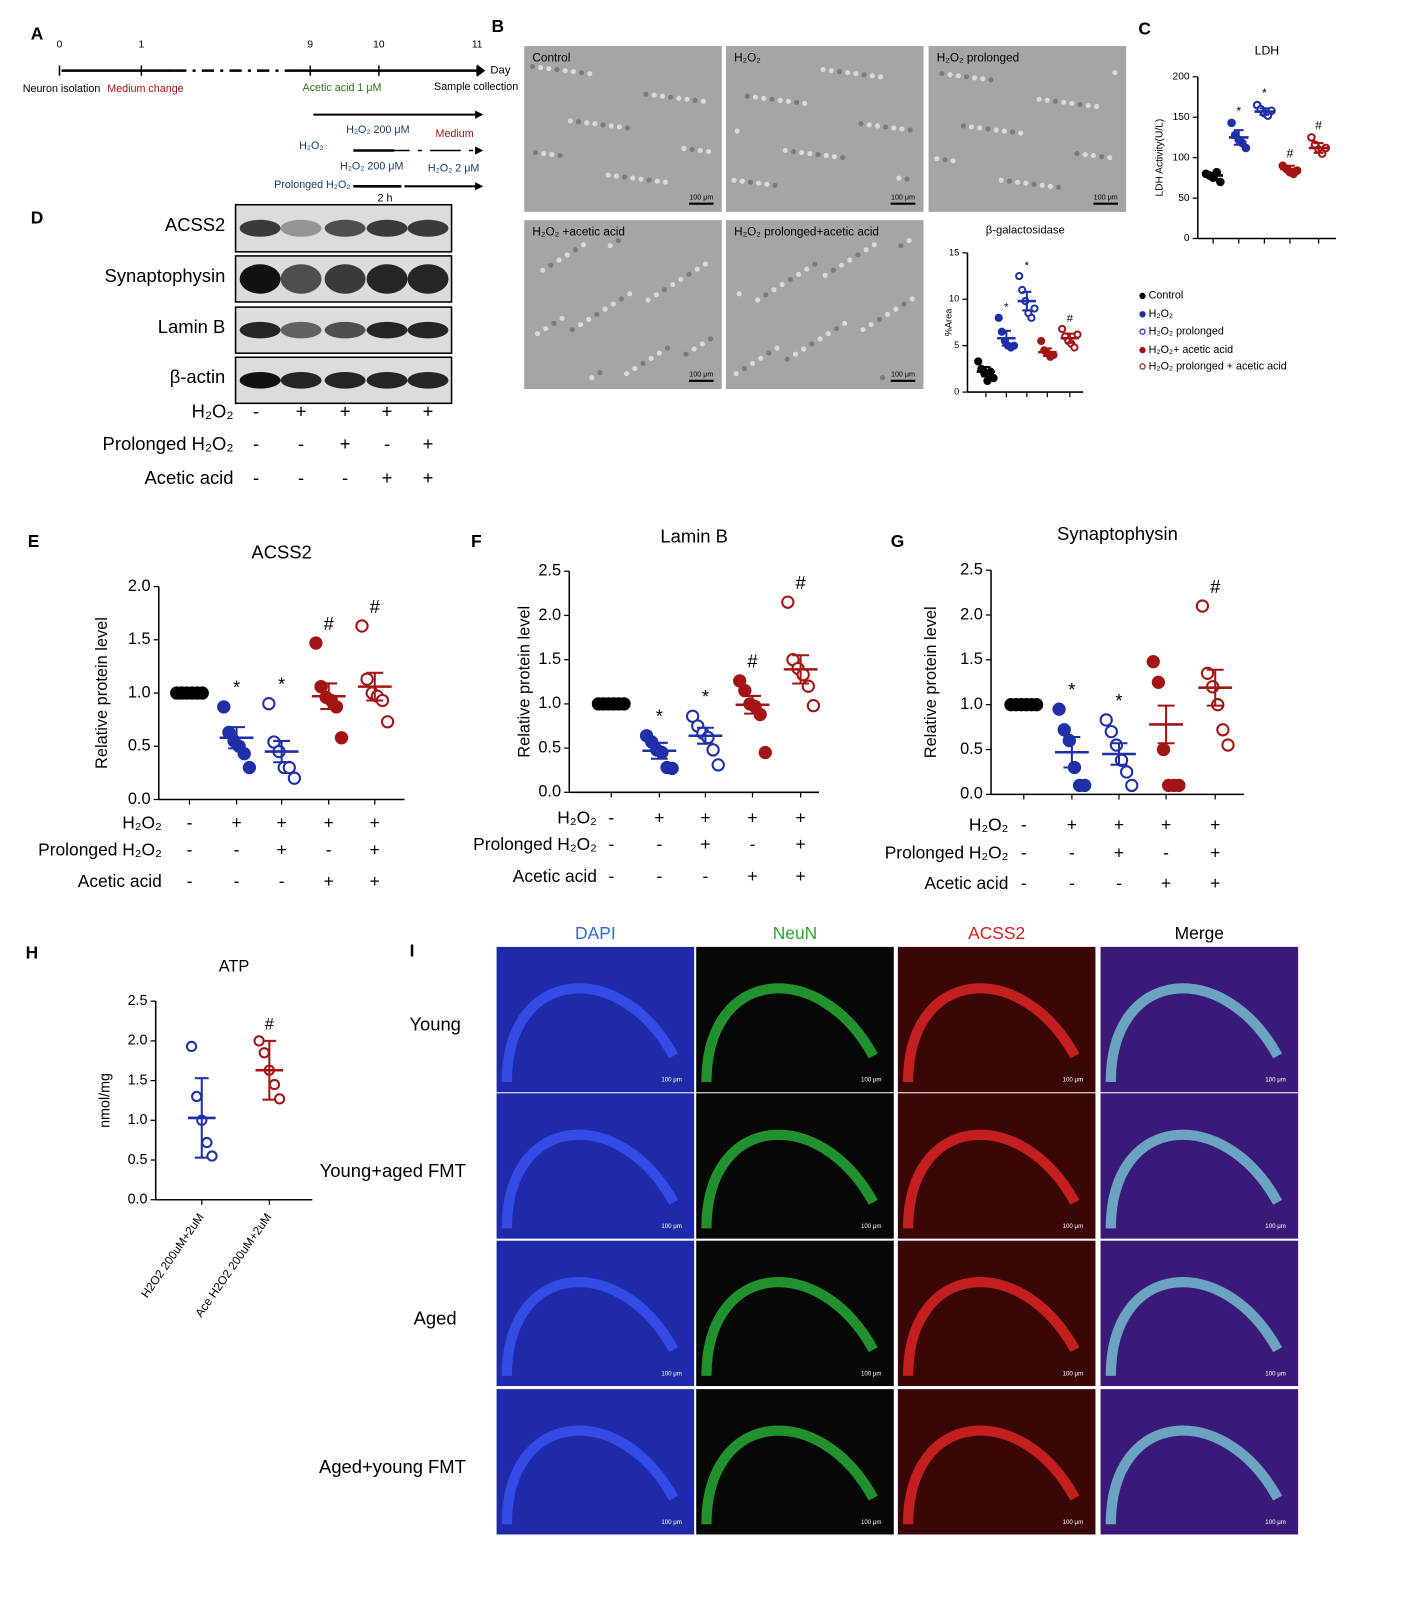 The width and height of the screenshot is (1418, 1605). What do you see at coordinates (978, 57) in the screenshot?
I see `micrograph-label: H₂O₂ prolonged` at bounding box center [978, 57].